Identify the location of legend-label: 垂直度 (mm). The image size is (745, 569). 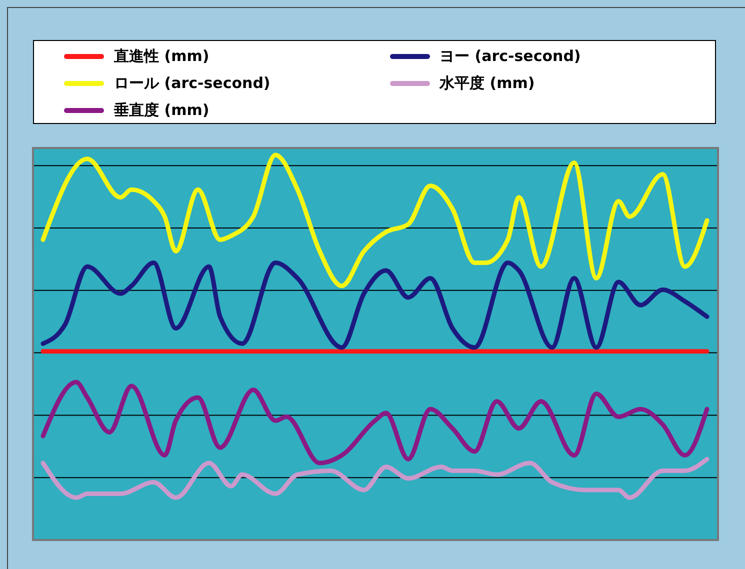
(162, 110).